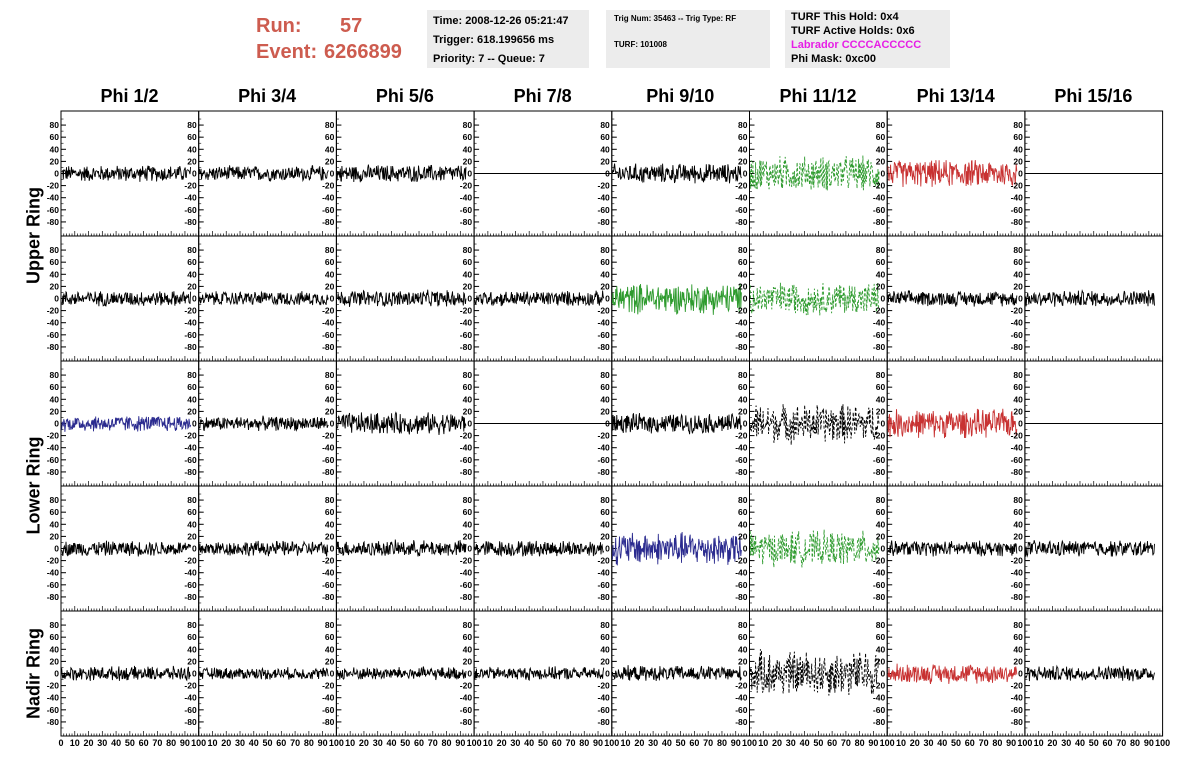 This screenshot has width=1196, height=772. I want to click on panel-r2-c2: -80 -60 -40 -20 0 20 40 60 80, so click(260, 298).